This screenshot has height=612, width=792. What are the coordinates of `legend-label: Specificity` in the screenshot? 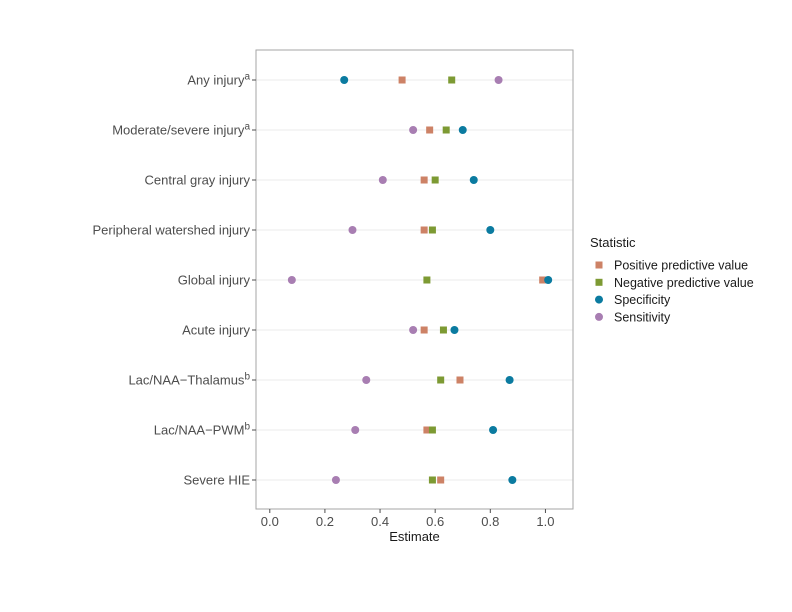 It's located at (642, 300).